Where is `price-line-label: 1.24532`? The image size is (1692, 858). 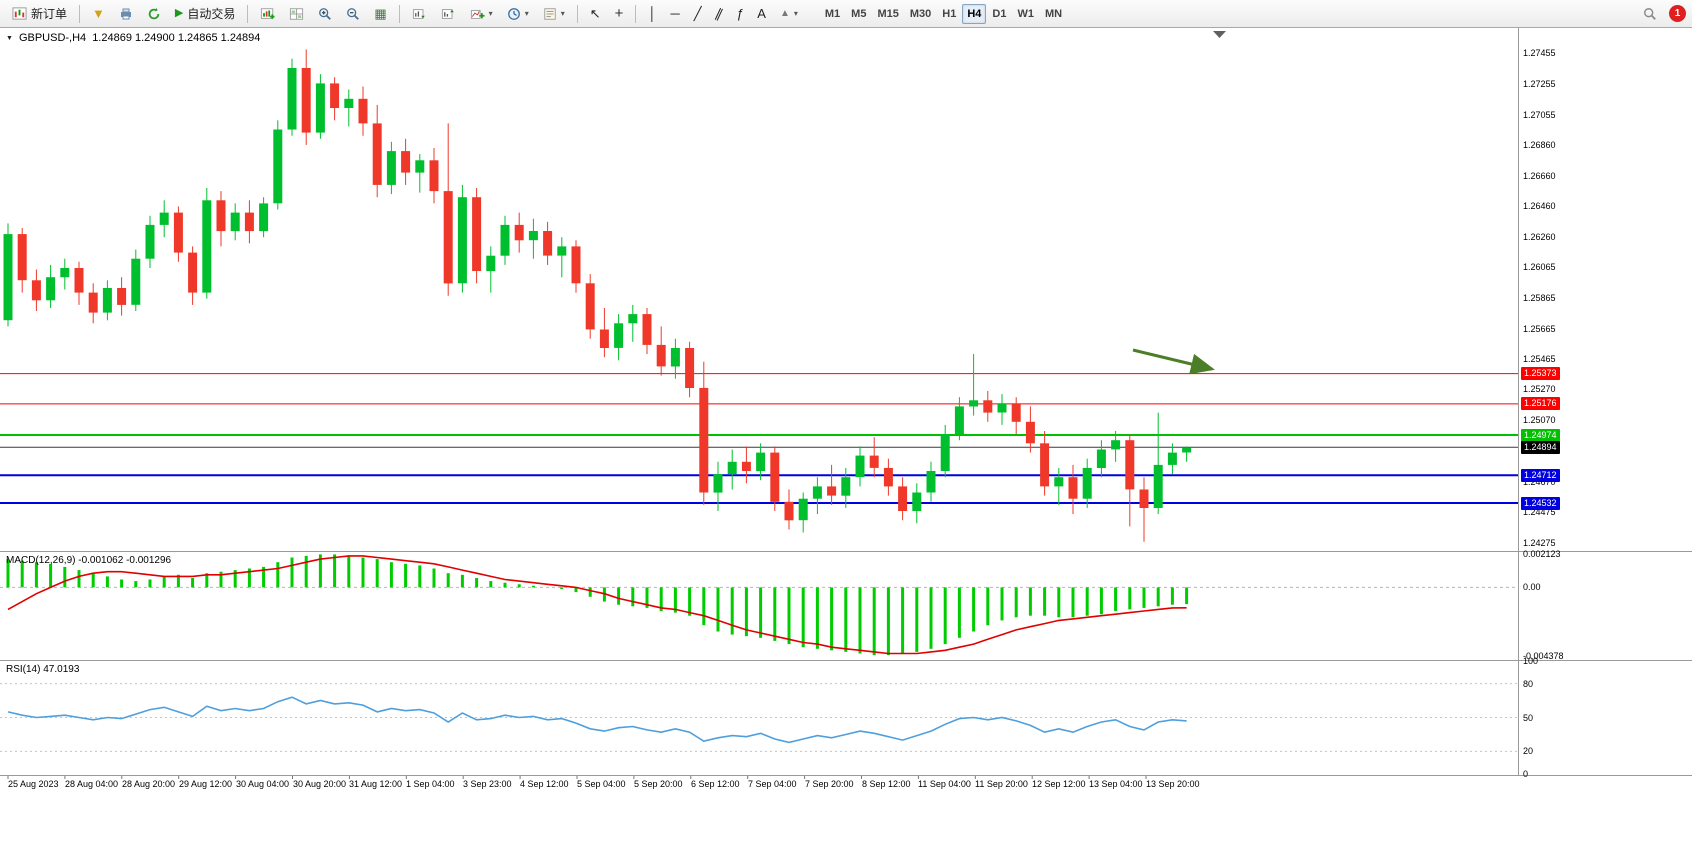 price-line-label: 1.24532 is located at coordinates (1540, 503).